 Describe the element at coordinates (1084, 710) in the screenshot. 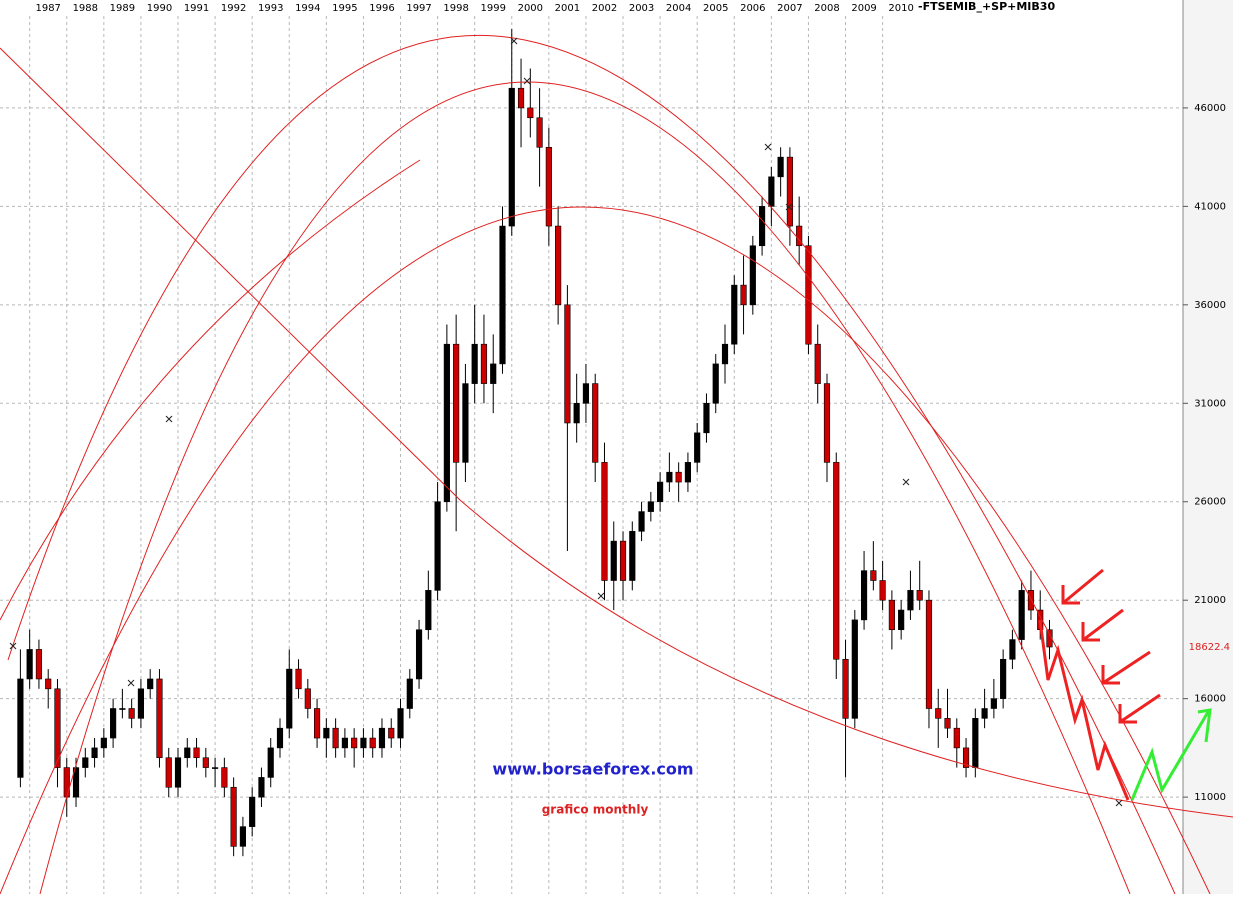

I see `forecast-down` at that location.